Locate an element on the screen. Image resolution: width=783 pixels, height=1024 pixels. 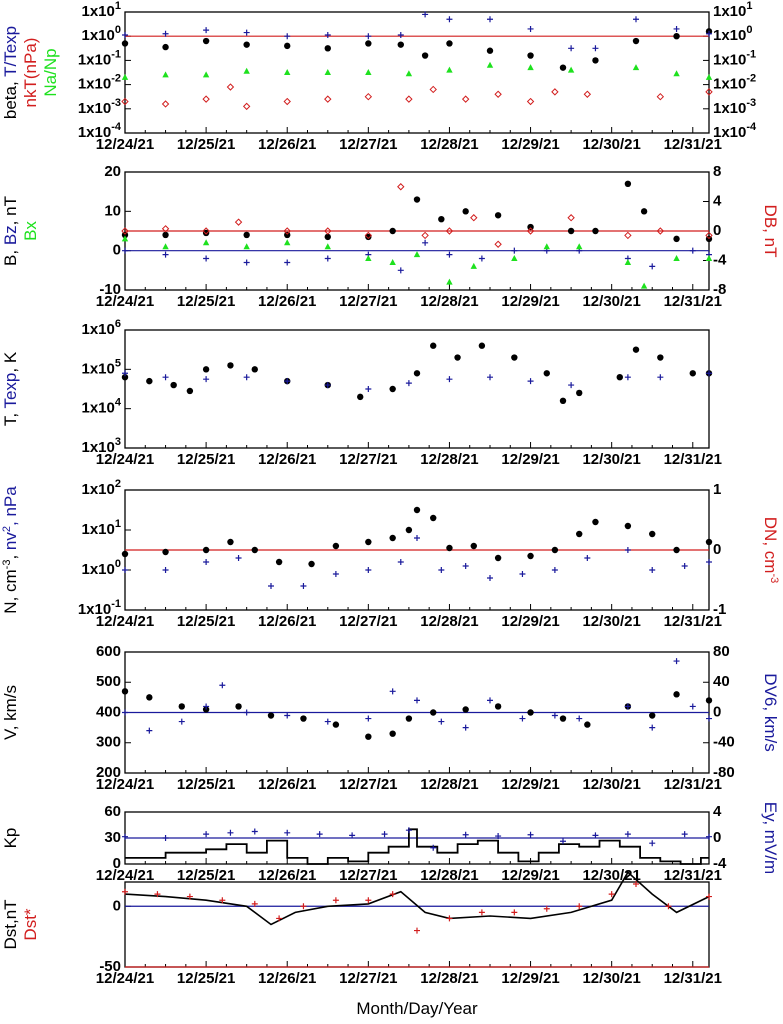
right-tick-label-V: 40 is located at coordinates (721, 681).